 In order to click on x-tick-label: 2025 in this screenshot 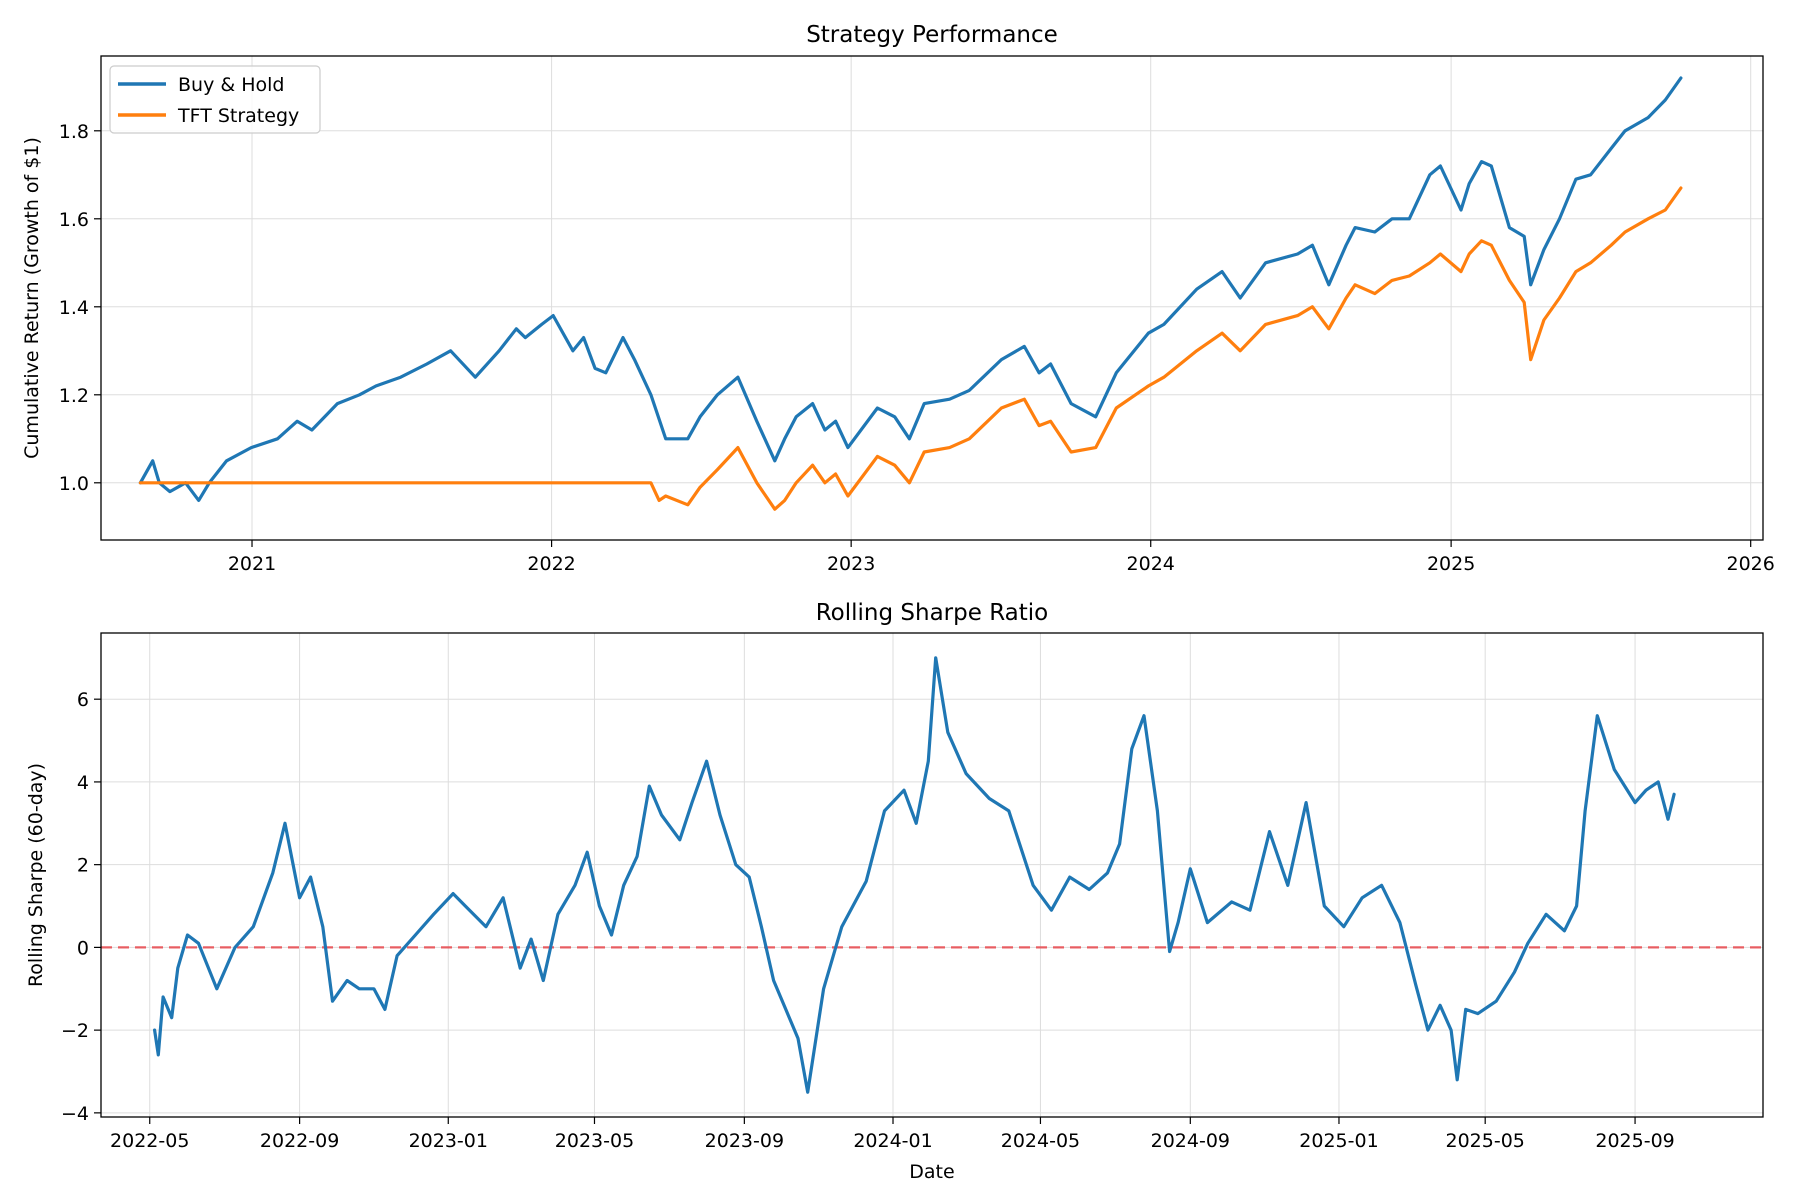, I will do `click(1451, 564)`.